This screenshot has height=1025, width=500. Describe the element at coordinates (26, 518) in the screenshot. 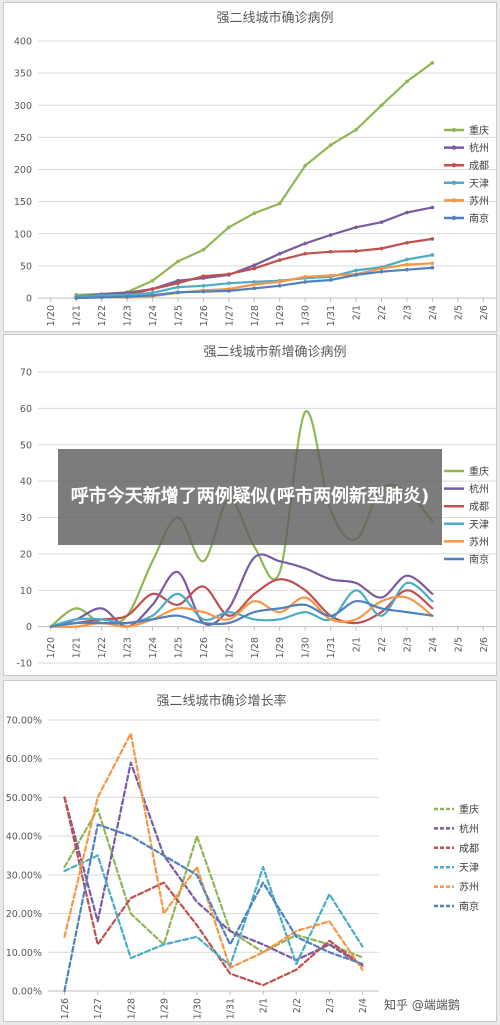

I see `y-tick-label: 30` at that location.